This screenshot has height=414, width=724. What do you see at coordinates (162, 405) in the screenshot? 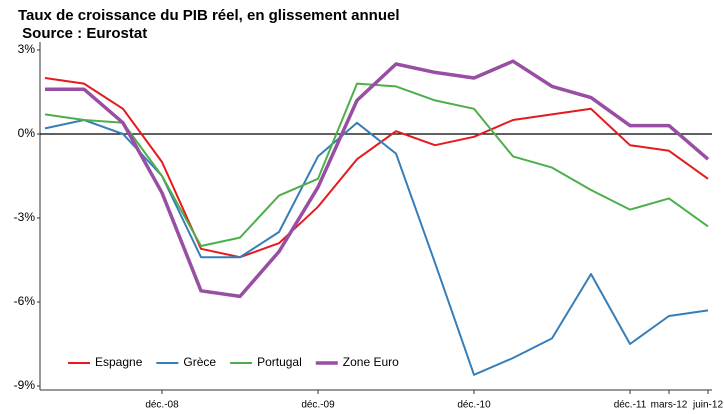
I see `x-tick-label: déc.-08` at bounding box center [162, 405].